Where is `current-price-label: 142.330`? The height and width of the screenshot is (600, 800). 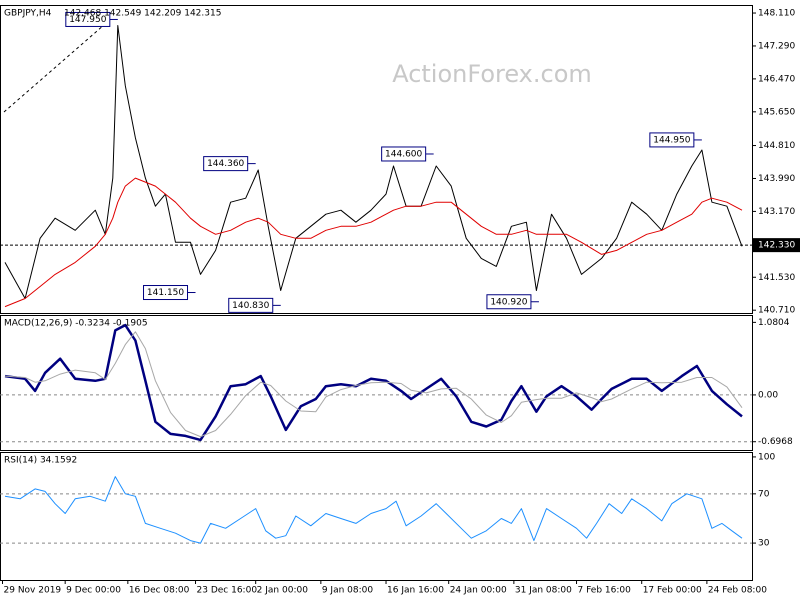 current-price-label: 142.330 is located at coordinates (776, 246).